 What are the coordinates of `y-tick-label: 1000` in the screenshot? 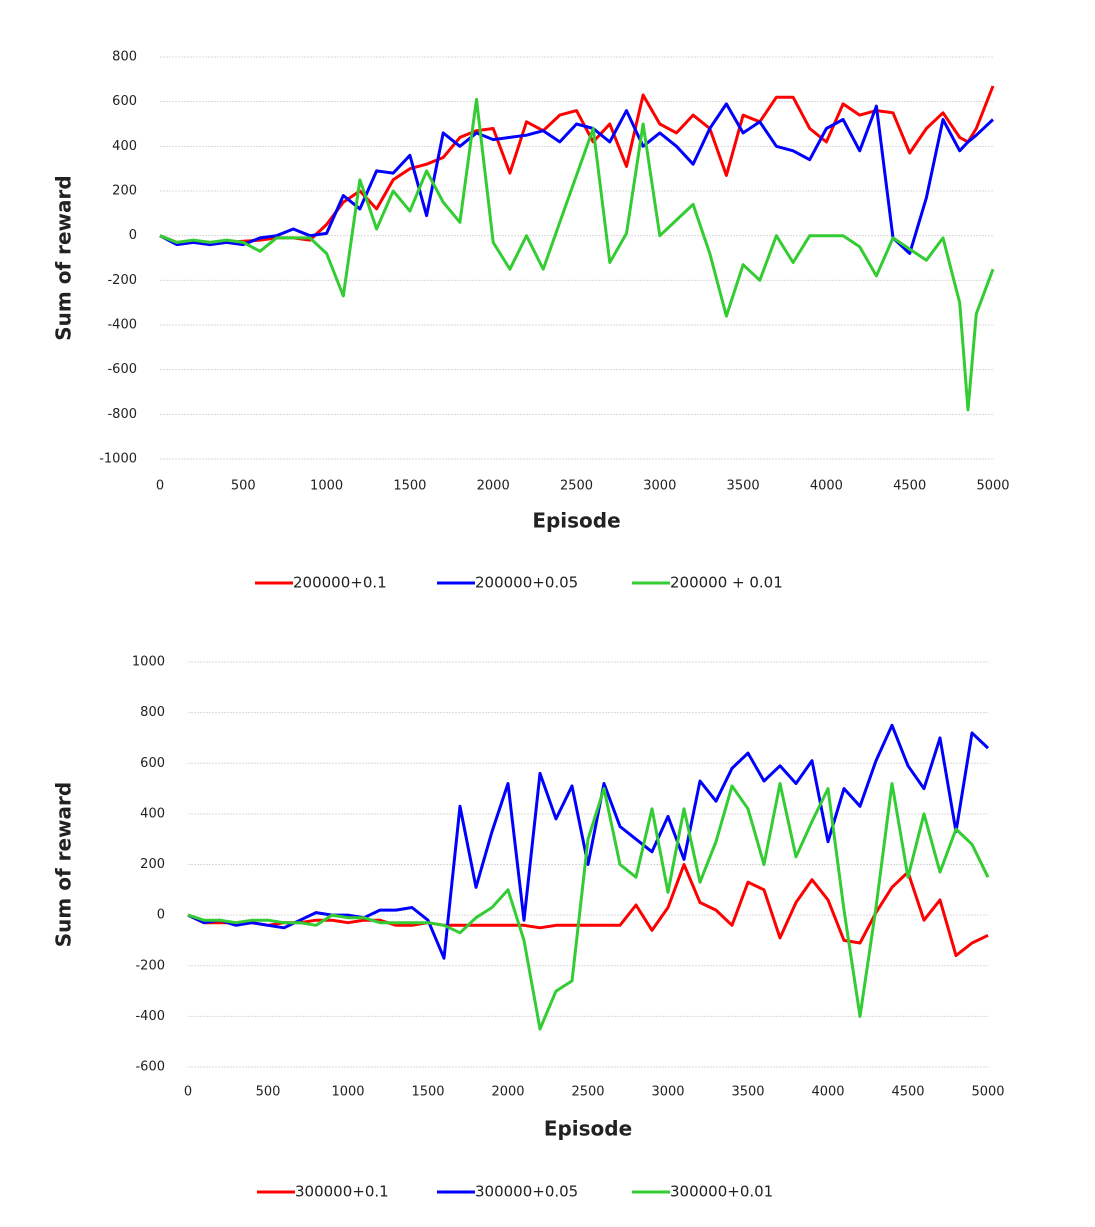 It's located at (148, 662).